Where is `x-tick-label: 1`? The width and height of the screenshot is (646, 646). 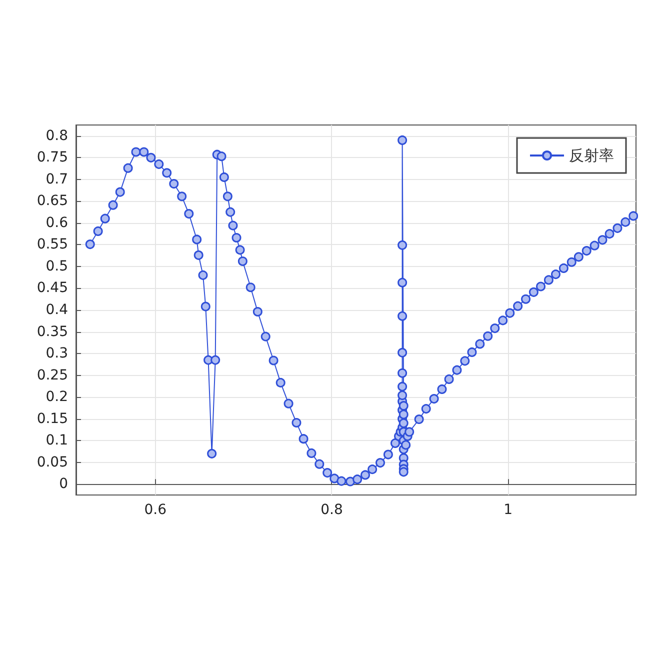 x-tick-label: 1 is located at coordinates (508, 510).